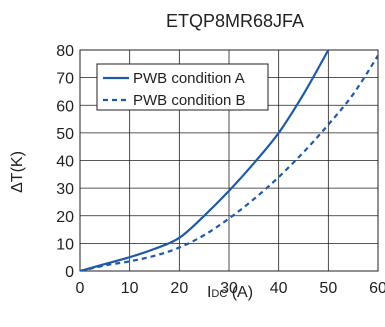 Image resolution: width=385 pixels, height=327 pixels. Describe the element at coordinates (65, 244) in the screenshot. I see `y-tick-label-10: 10` at that location.